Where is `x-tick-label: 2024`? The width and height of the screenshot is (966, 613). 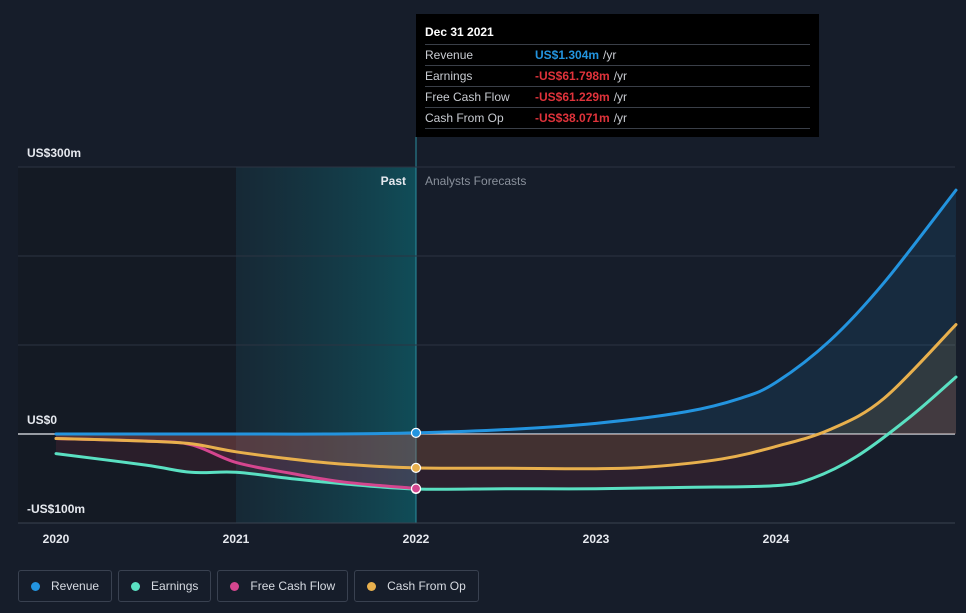
x-tick-label: 2024 is located at coordinates (776, 539).